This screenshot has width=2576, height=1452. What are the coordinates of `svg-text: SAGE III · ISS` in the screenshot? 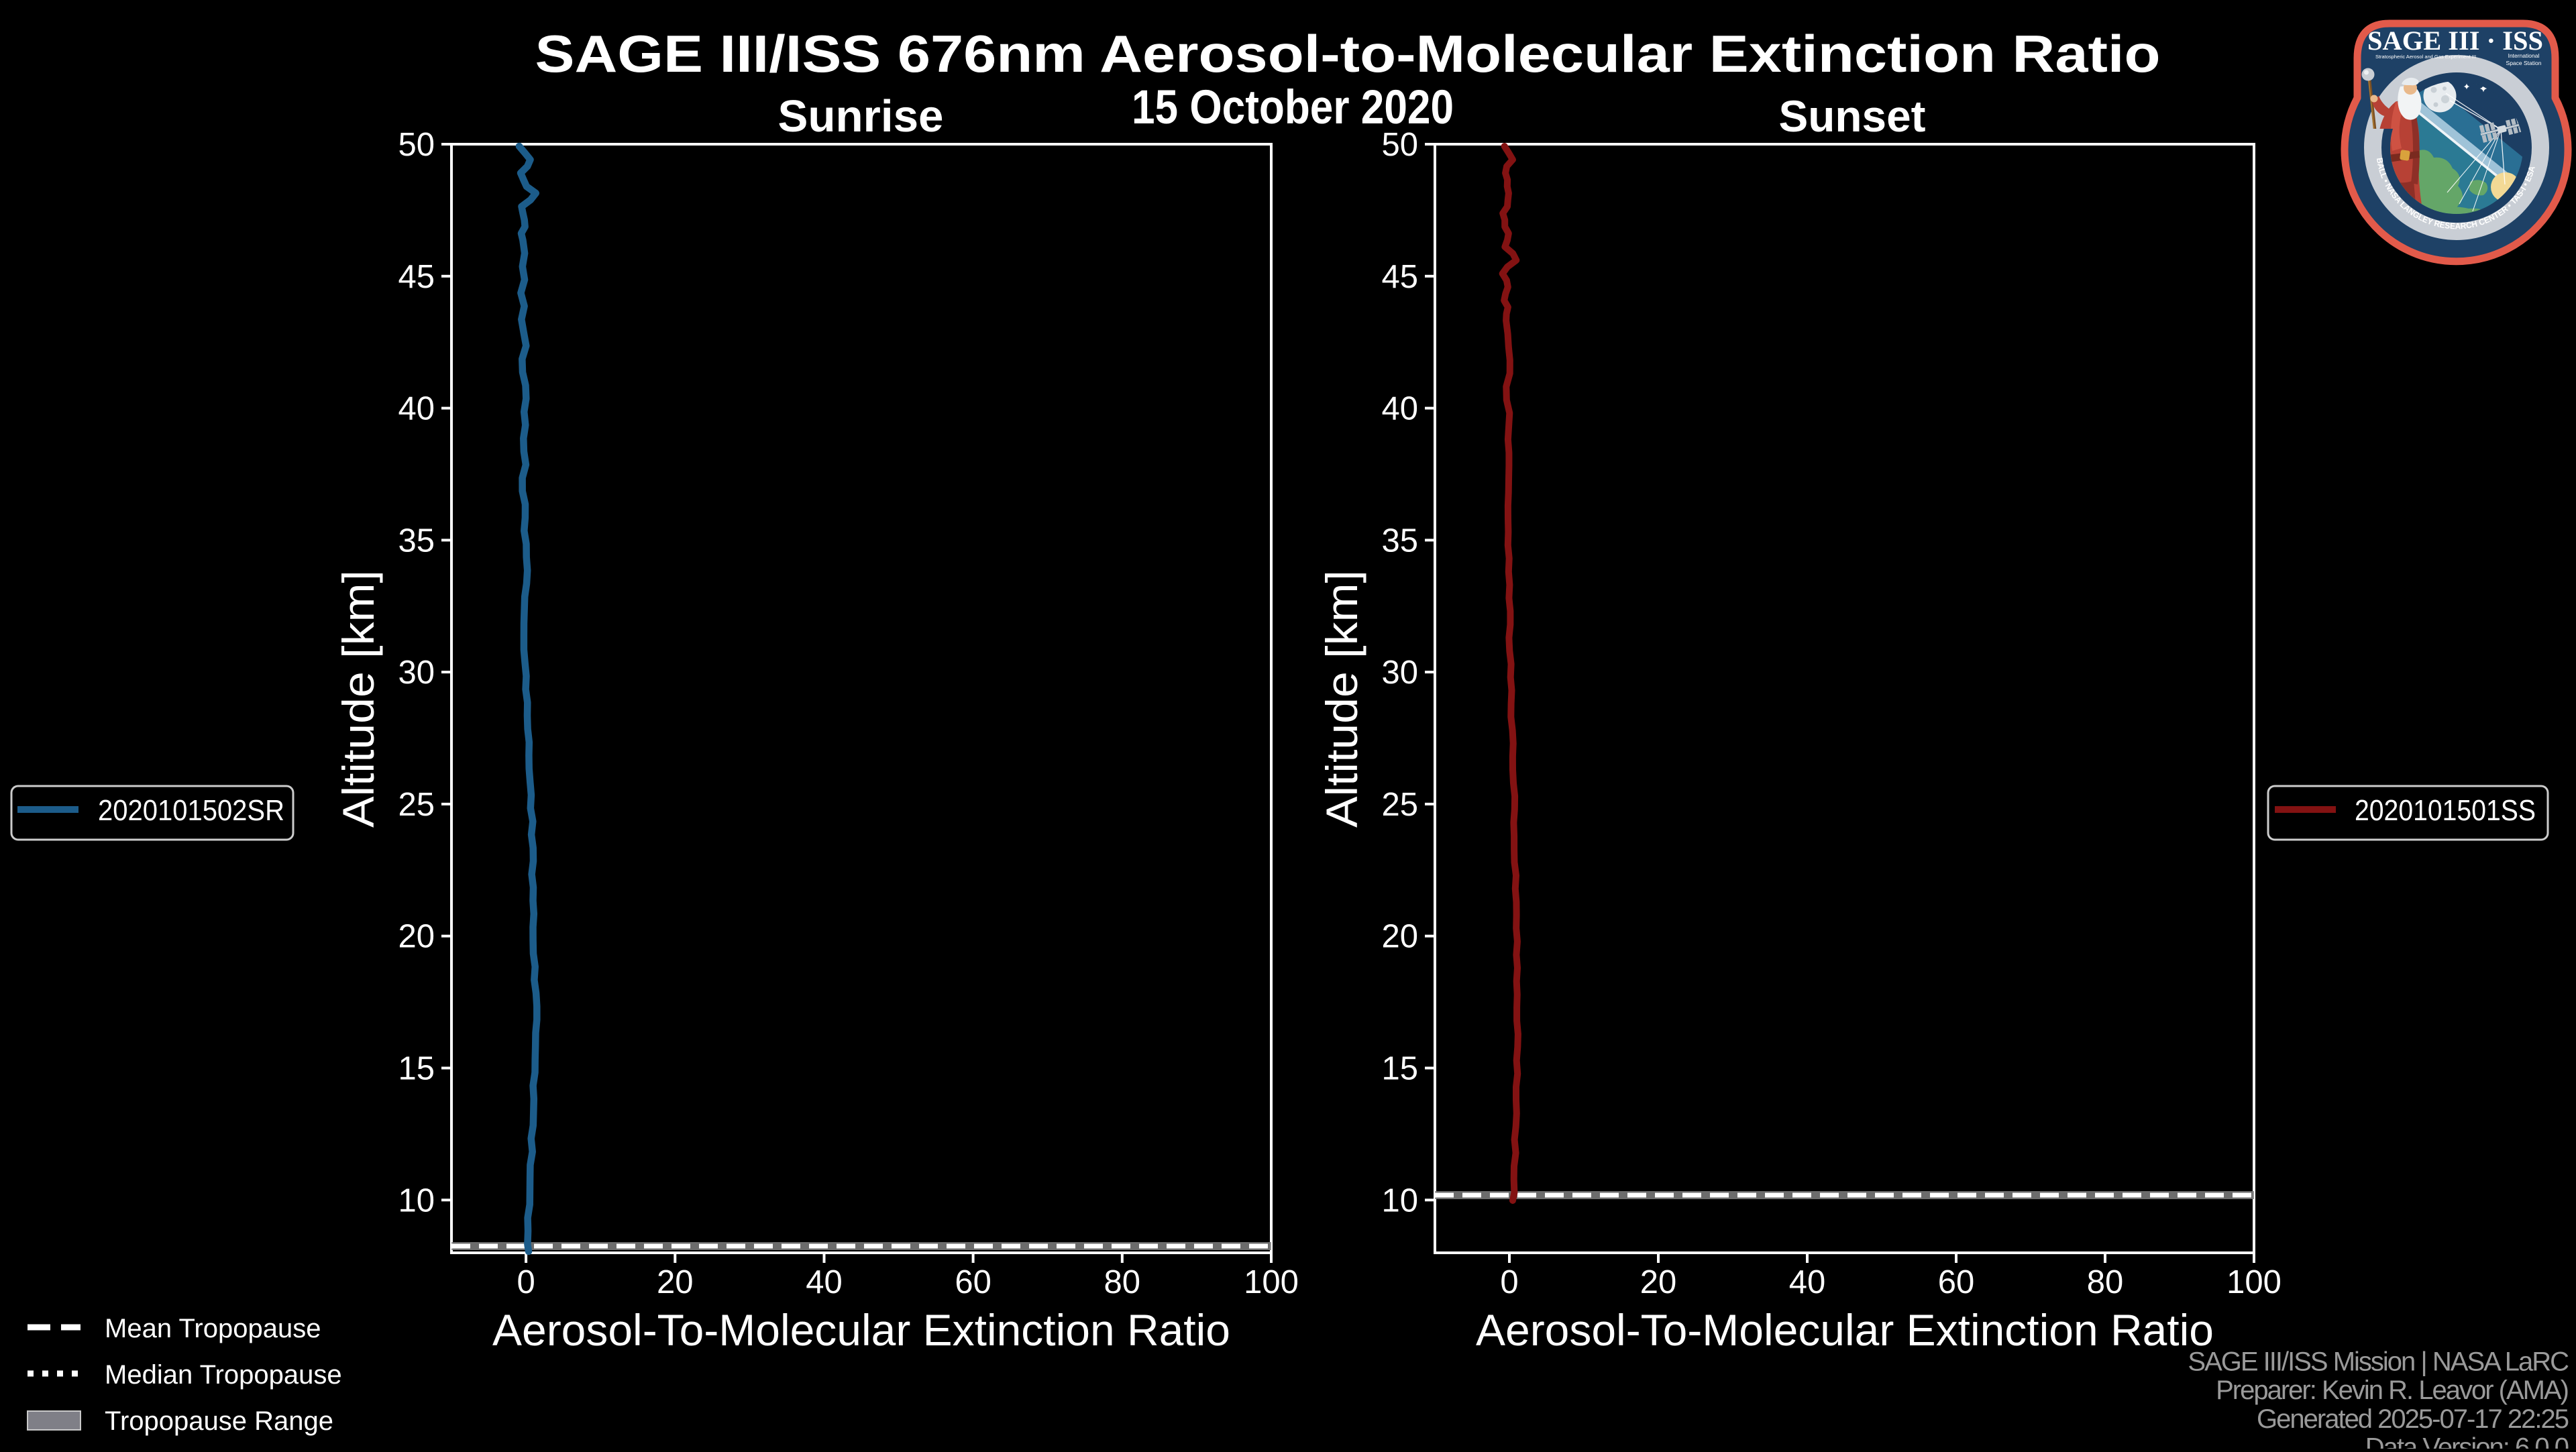 It's located at (2455, 40).